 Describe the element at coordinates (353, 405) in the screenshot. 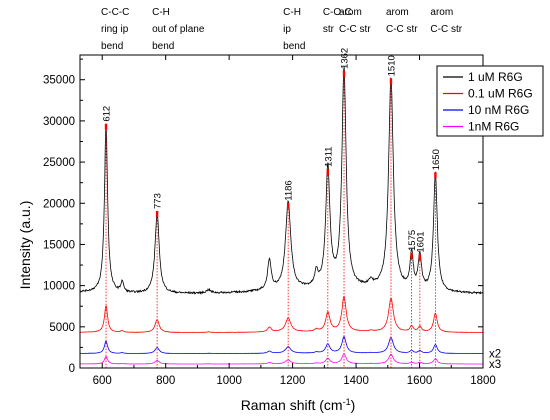

I see `x-axis-title-close: )` at that location.